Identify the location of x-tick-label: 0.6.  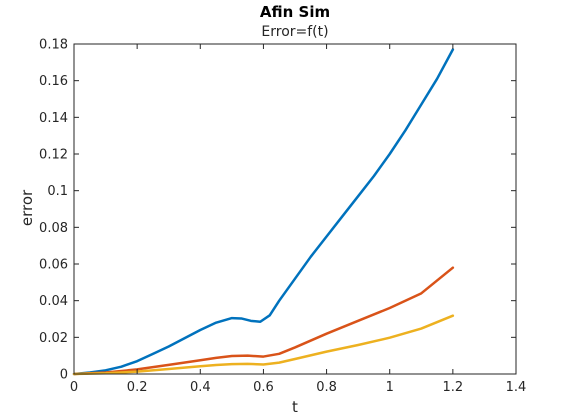
(263, 387).